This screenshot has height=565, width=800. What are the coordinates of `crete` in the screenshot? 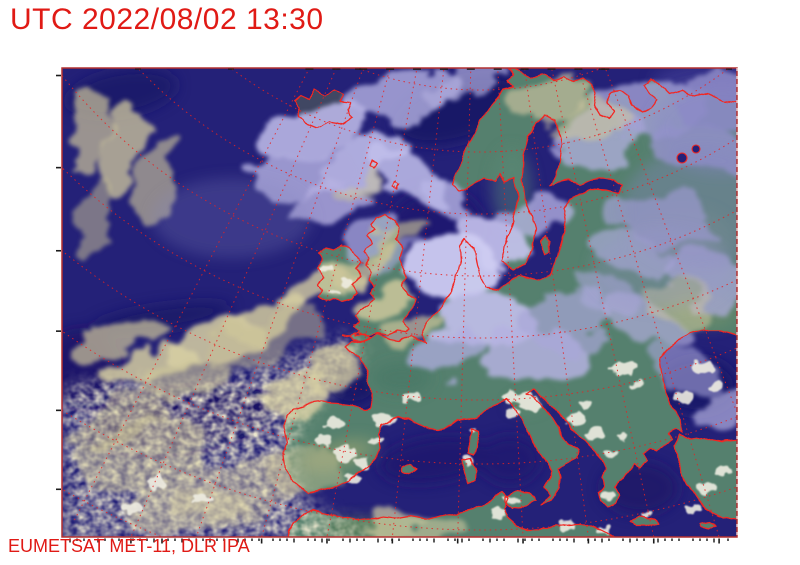 It's located at (644, 521).